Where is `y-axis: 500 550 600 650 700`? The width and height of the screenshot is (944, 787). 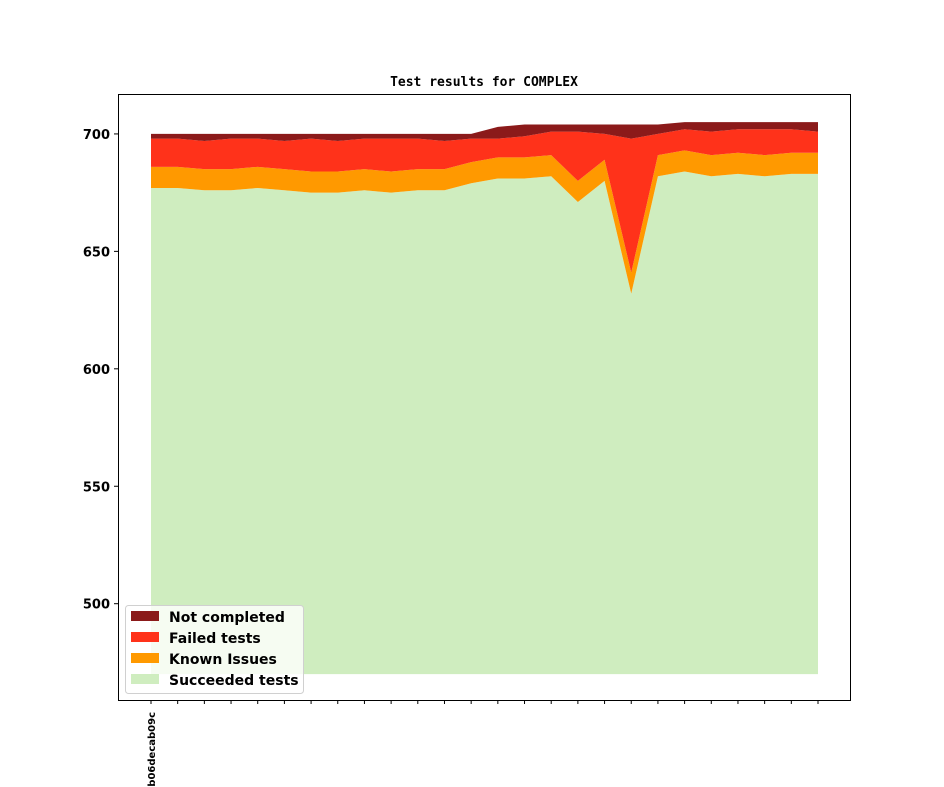
y-axis: 500 550 600 650 700 is located at coordinates (100, 370).